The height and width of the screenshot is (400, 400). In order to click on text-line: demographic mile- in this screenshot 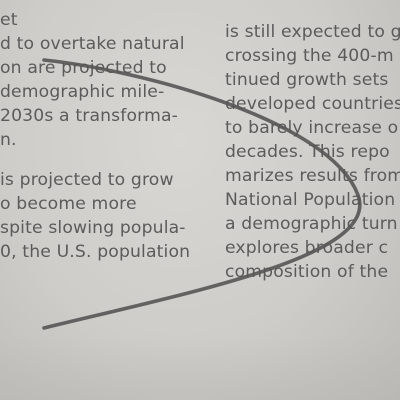, I will do `click(82, 92)`.